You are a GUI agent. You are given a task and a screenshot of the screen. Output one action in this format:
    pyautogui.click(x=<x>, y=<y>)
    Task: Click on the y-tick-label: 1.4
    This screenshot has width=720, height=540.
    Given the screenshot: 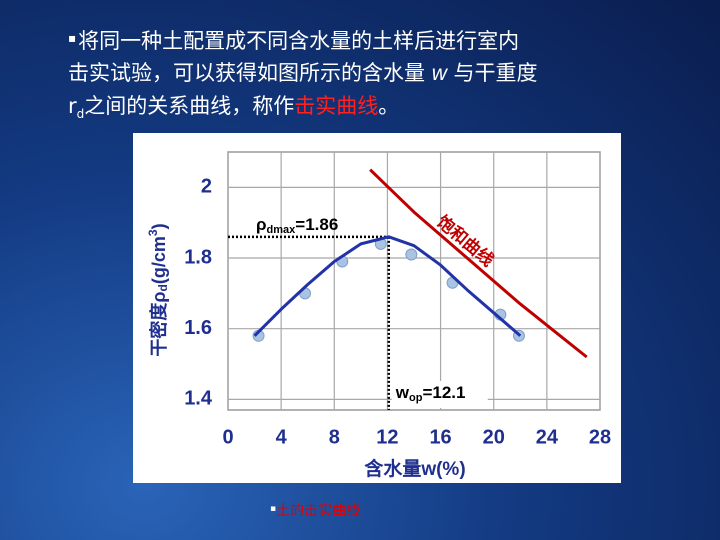 What is the action you would take?
    pyautogui.click(x=198, y=399)
    